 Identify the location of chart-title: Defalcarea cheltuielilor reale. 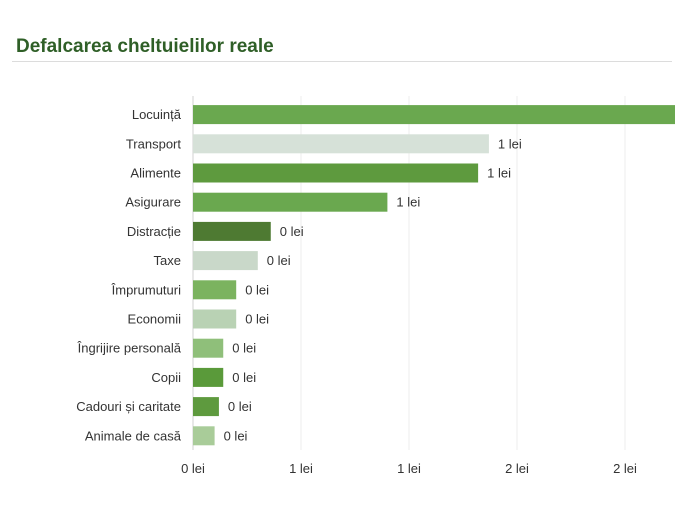
(145, 46).